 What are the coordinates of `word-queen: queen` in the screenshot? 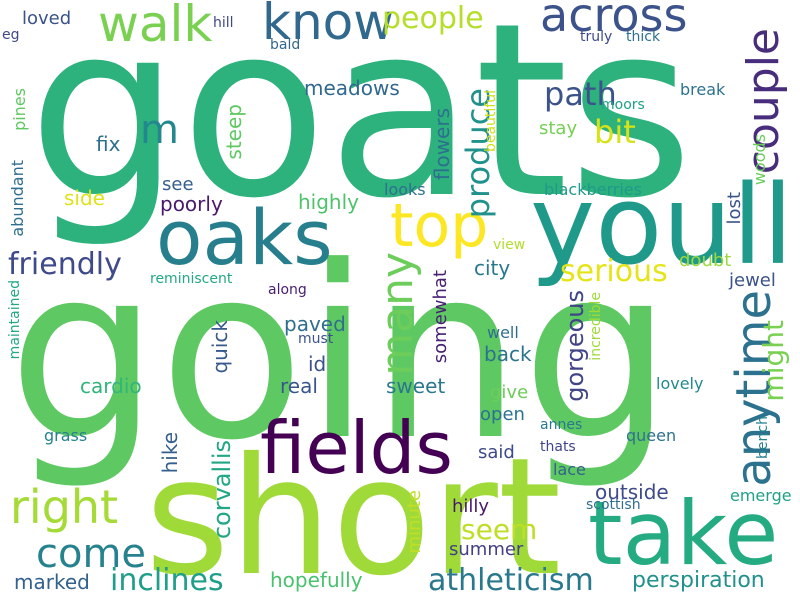 It's located at (651, 435).